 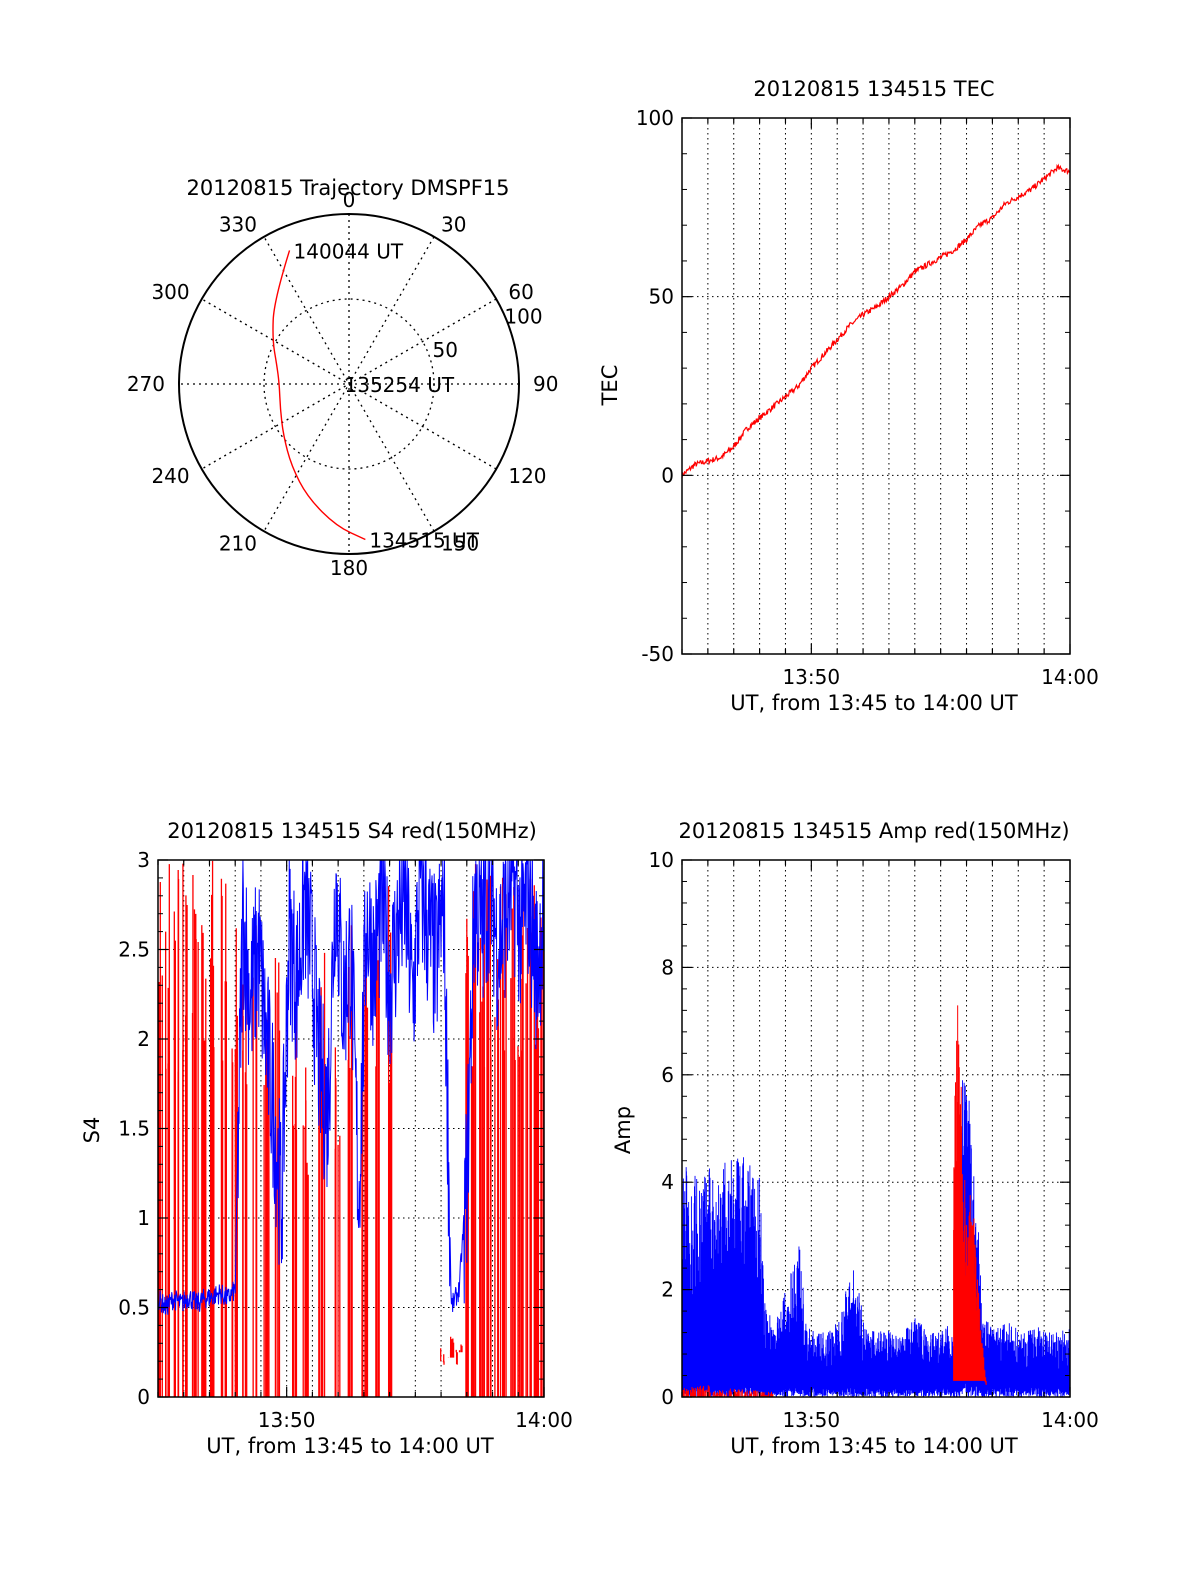 What do you see at coordinates (349, 251) in the screenshot?
I see `polar-annotation: 140044 UT` at bounding box center [349, 251].